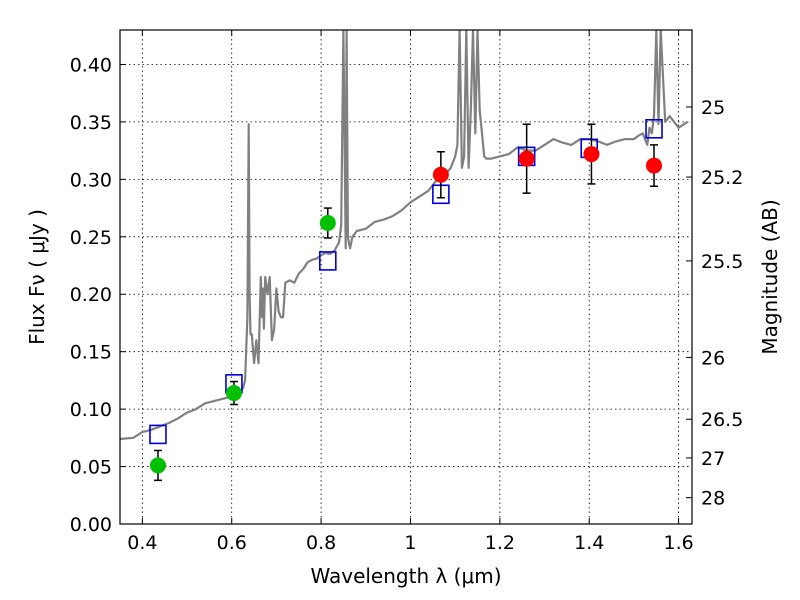 The image size is (800, 600). I want to click on mag-tick-label: 27, so click(713, 459).